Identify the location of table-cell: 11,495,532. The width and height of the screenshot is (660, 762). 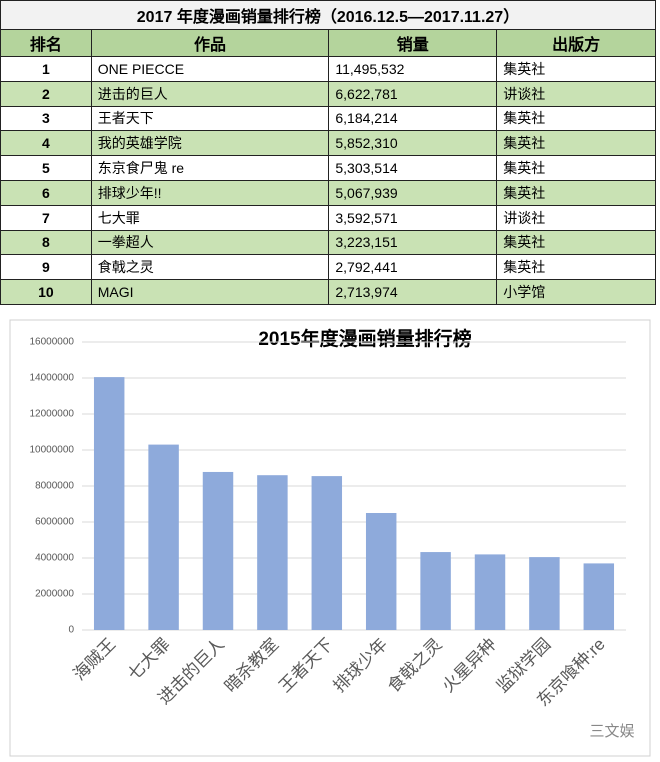
(413, 69).